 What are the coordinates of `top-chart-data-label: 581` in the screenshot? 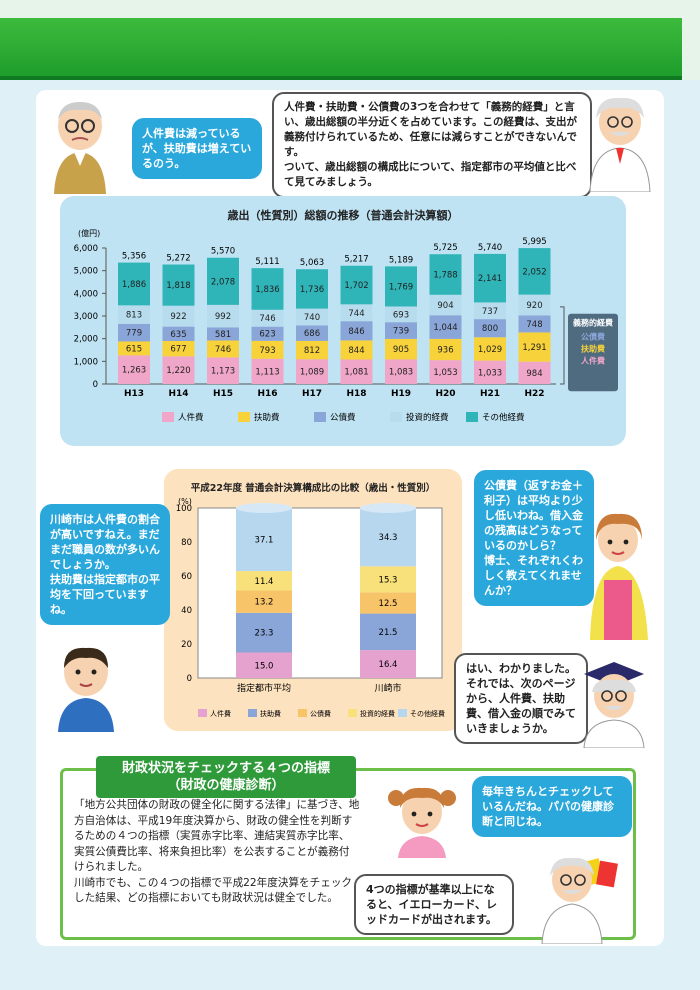 It's located at (223, 335).